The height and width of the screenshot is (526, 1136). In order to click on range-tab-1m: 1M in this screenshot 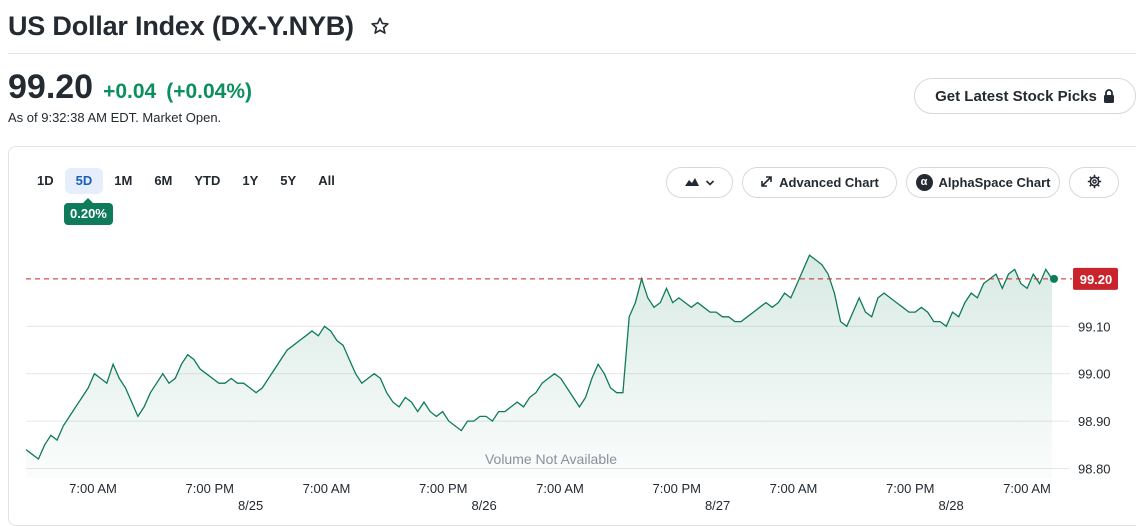, I will do `click(123, 180)`.